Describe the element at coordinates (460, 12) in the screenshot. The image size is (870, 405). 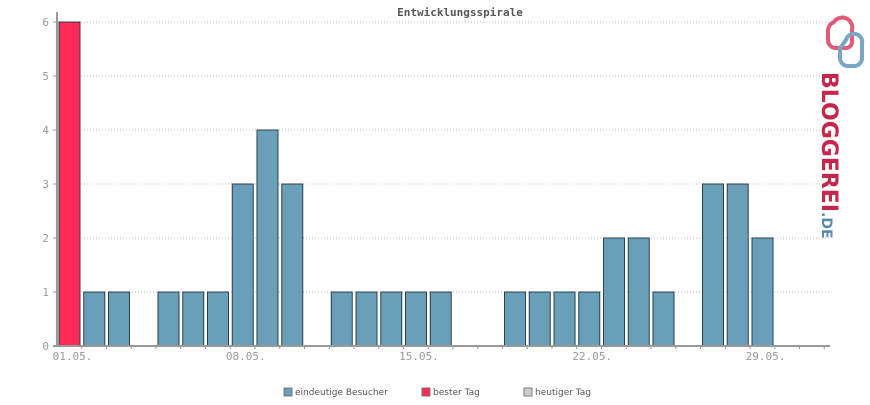
I see `chart-title: Entwicklungsspirale` at that location.